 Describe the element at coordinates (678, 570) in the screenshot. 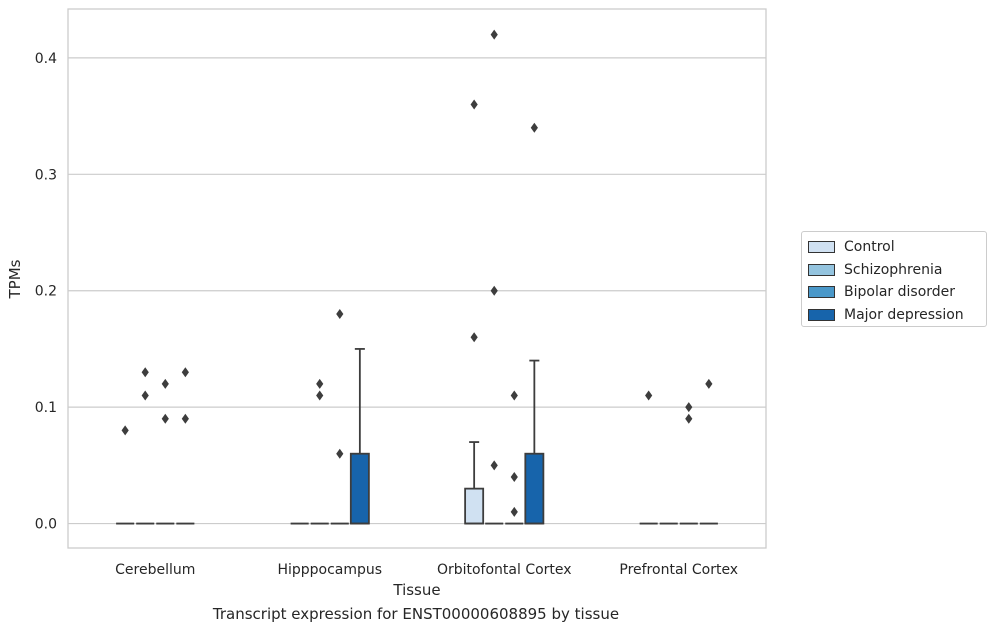

I see `x-tick-label: Prefrontal Cortex` at that location.